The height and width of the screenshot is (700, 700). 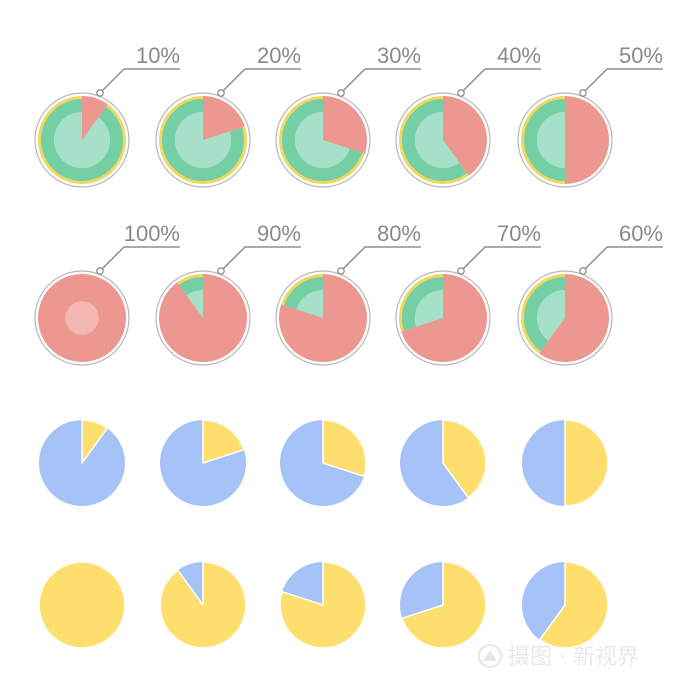 What do you see at coordinates (107, 293) in the screenshot?
I see `pie-2-1: 100%` at bounding box center [107, 293].